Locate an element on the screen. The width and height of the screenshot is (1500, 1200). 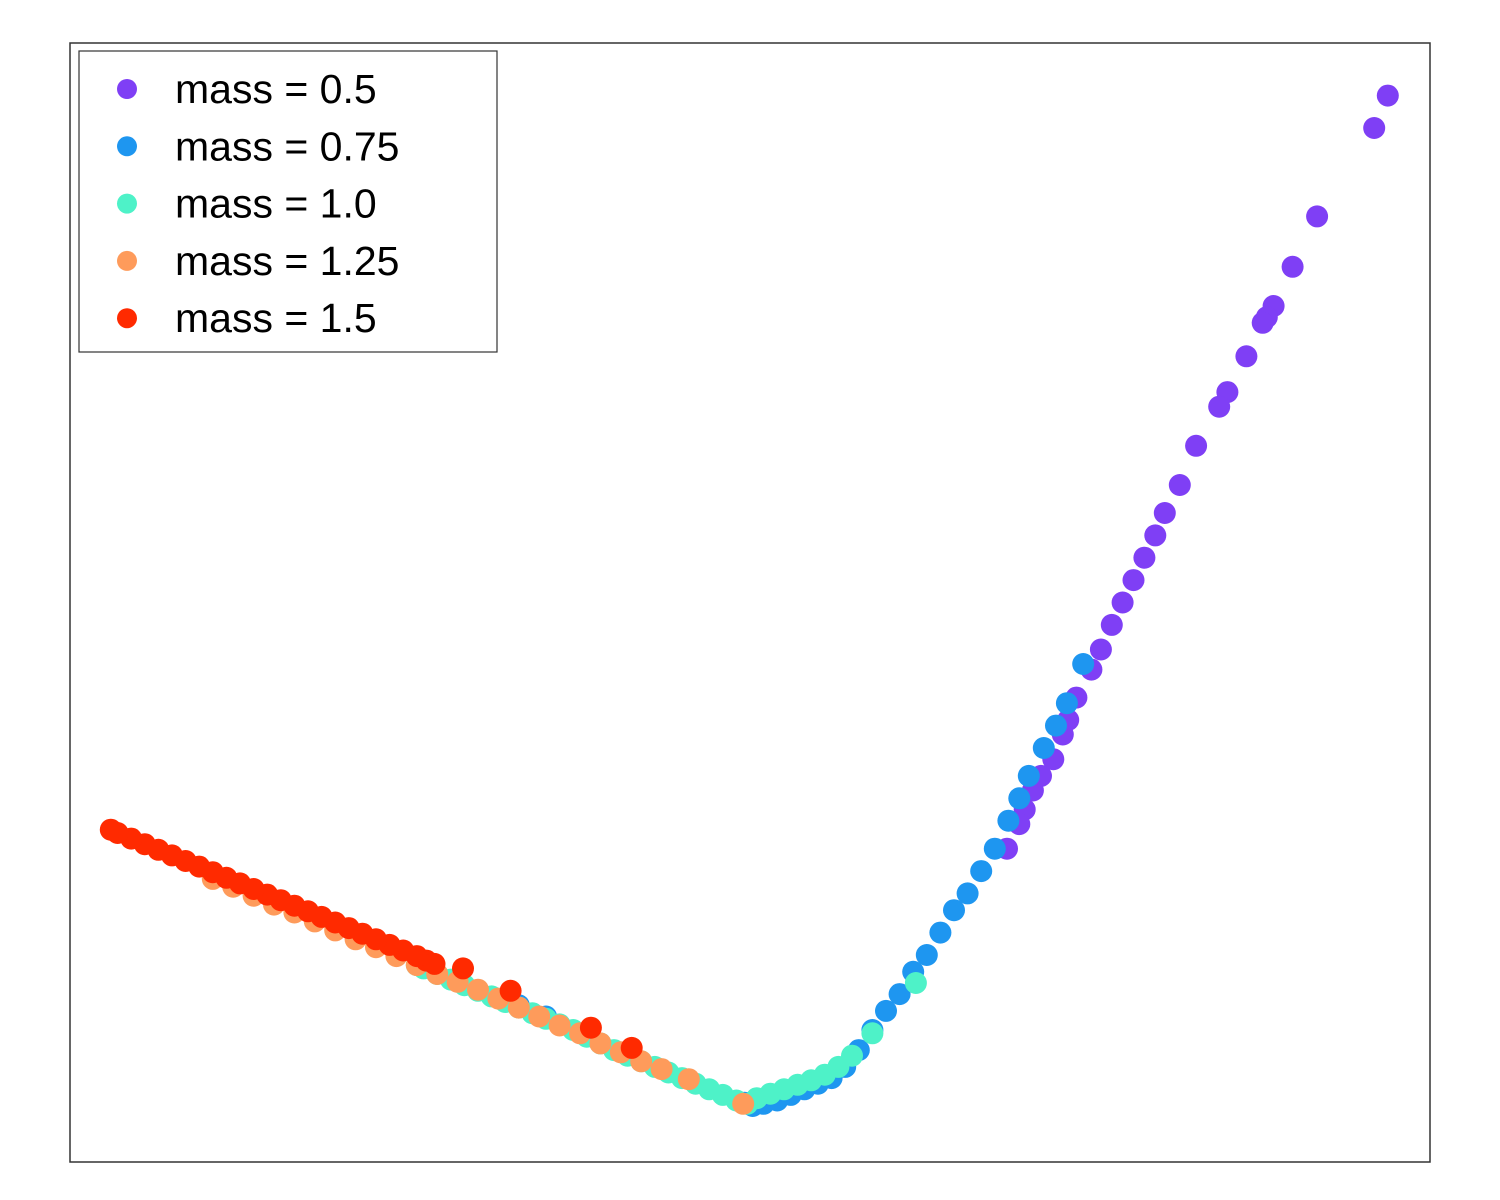
legend-box is located at coordinates (288, 201).